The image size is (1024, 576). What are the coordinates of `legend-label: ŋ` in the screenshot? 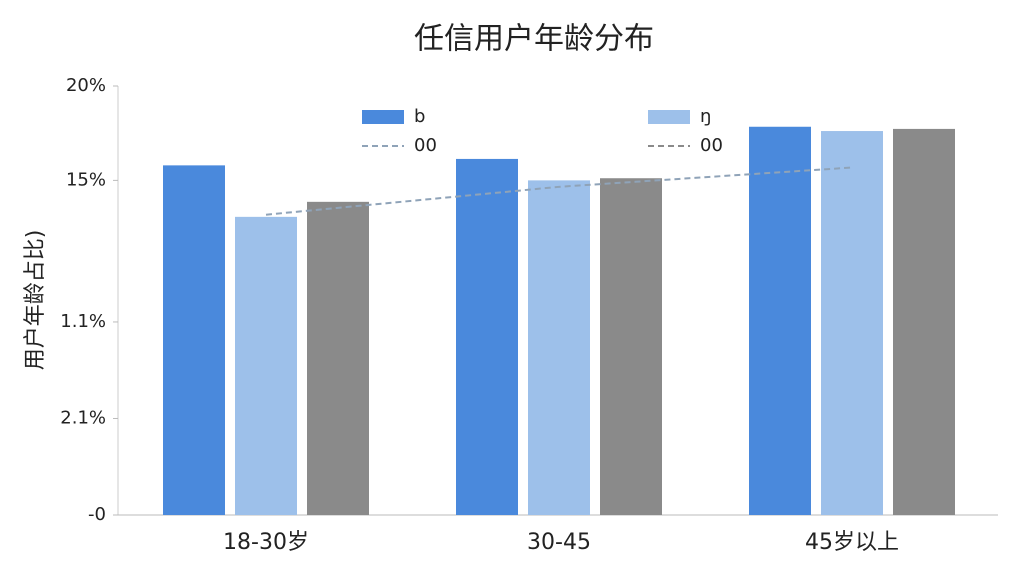 It's located at (705, 116).